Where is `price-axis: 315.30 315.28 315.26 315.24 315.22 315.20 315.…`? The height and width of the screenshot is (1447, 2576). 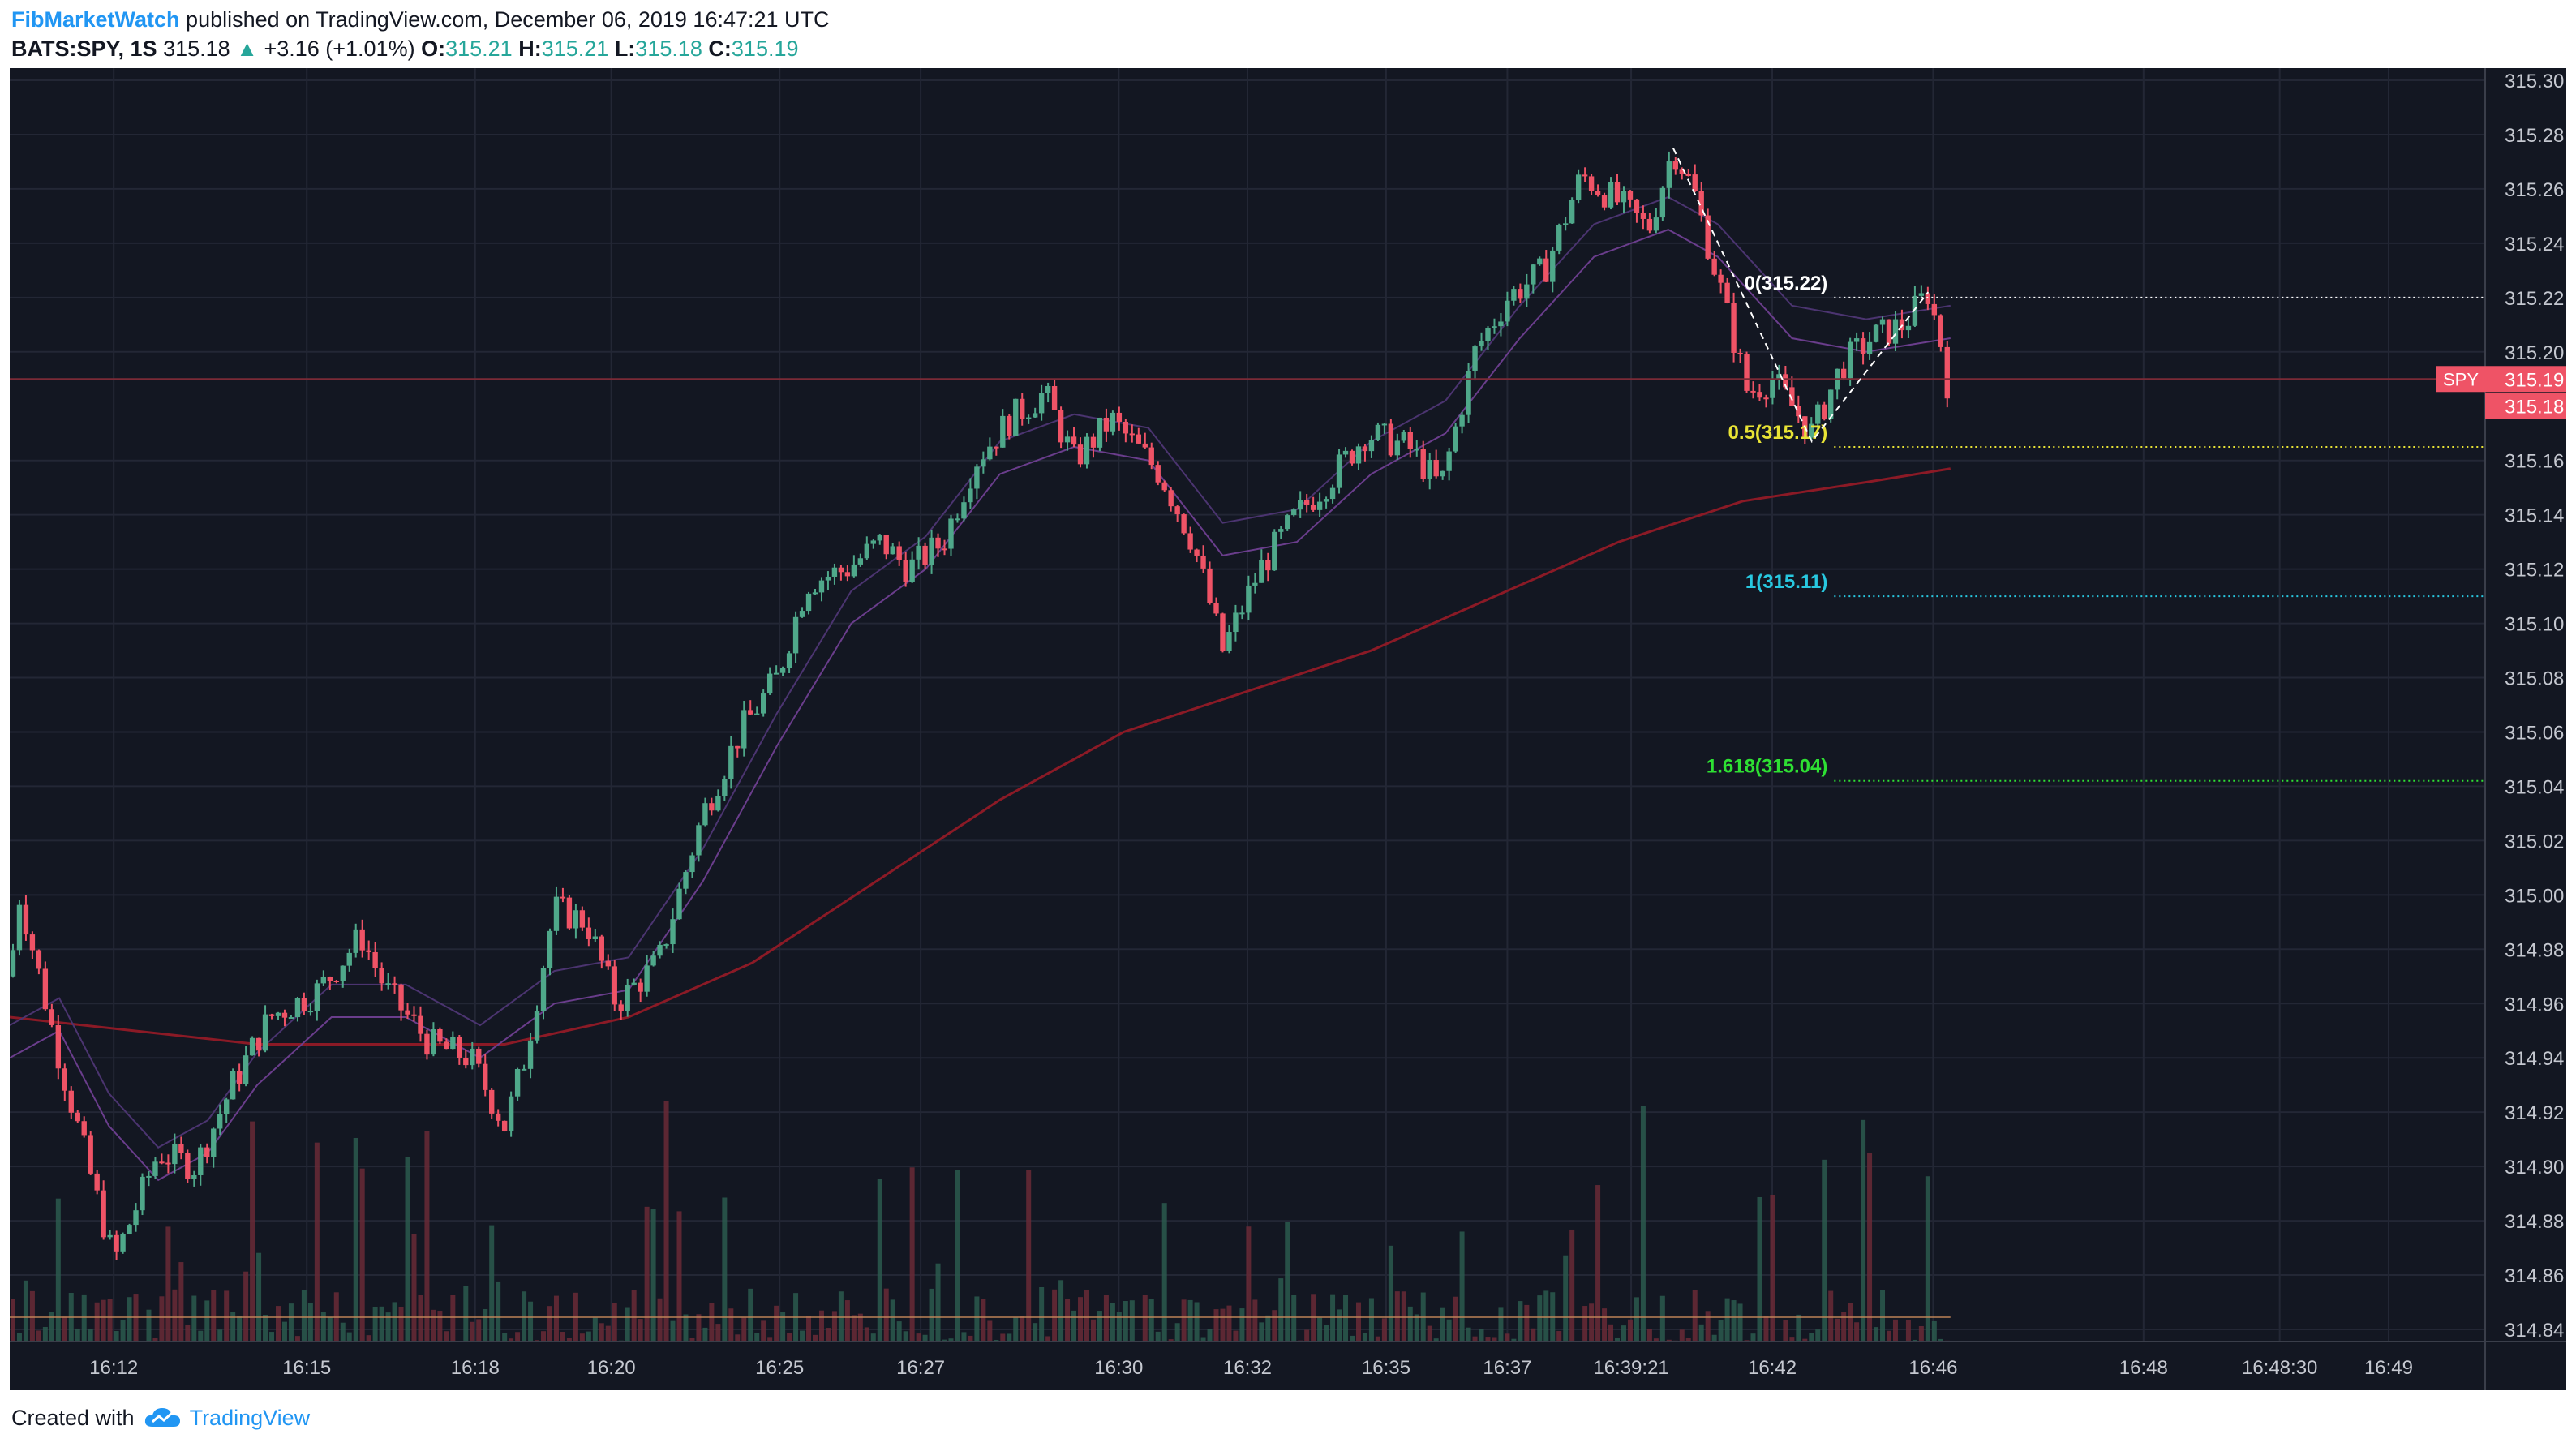 price-axis: 315.30 315.28 315.26 315.24 315.22 315.20 315.… is located at coordinates (2501, 729).